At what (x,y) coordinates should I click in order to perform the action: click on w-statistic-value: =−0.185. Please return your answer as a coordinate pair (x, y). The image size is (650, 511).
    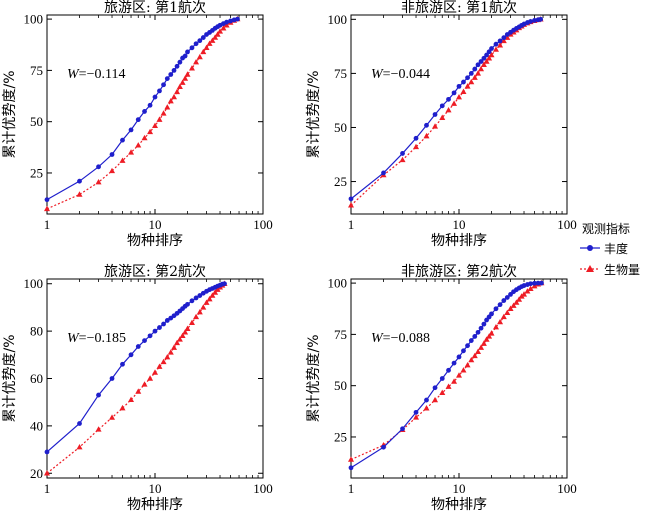
    Looking at the image, I should click on (102, 338).